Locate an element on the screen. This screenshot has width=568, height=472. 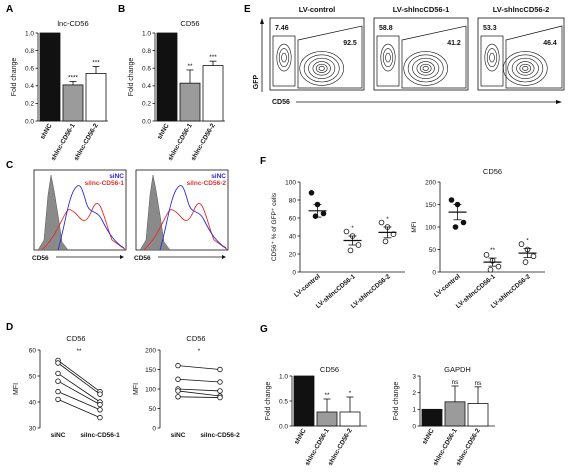
panel-label-b: B is located at coordinates (121, 9).